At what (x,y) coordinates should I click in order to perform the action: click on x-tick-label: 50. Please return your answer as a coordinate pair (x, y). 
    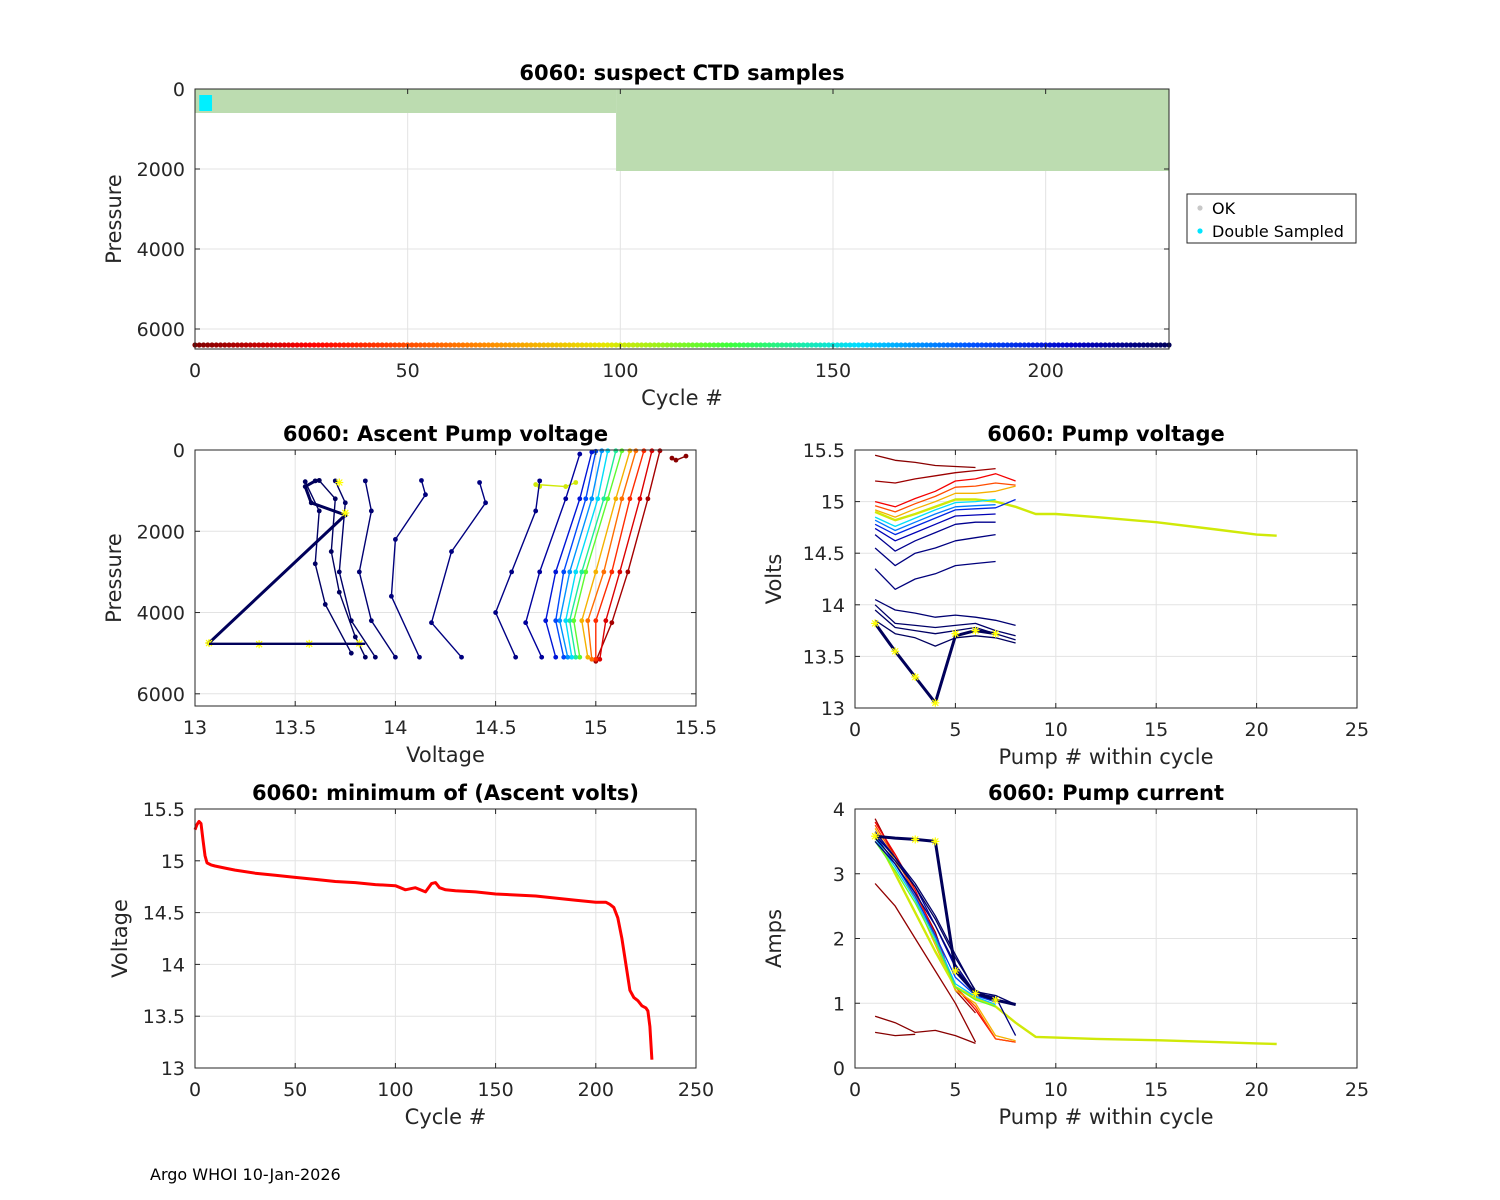
    Looking at the image, I should click on (295, 1090).